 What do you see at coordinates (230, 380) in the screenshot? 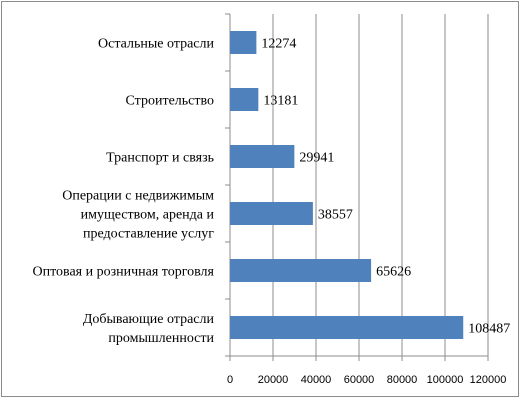
I see `x-tick-label: 0` at bounding box center [230, 380].